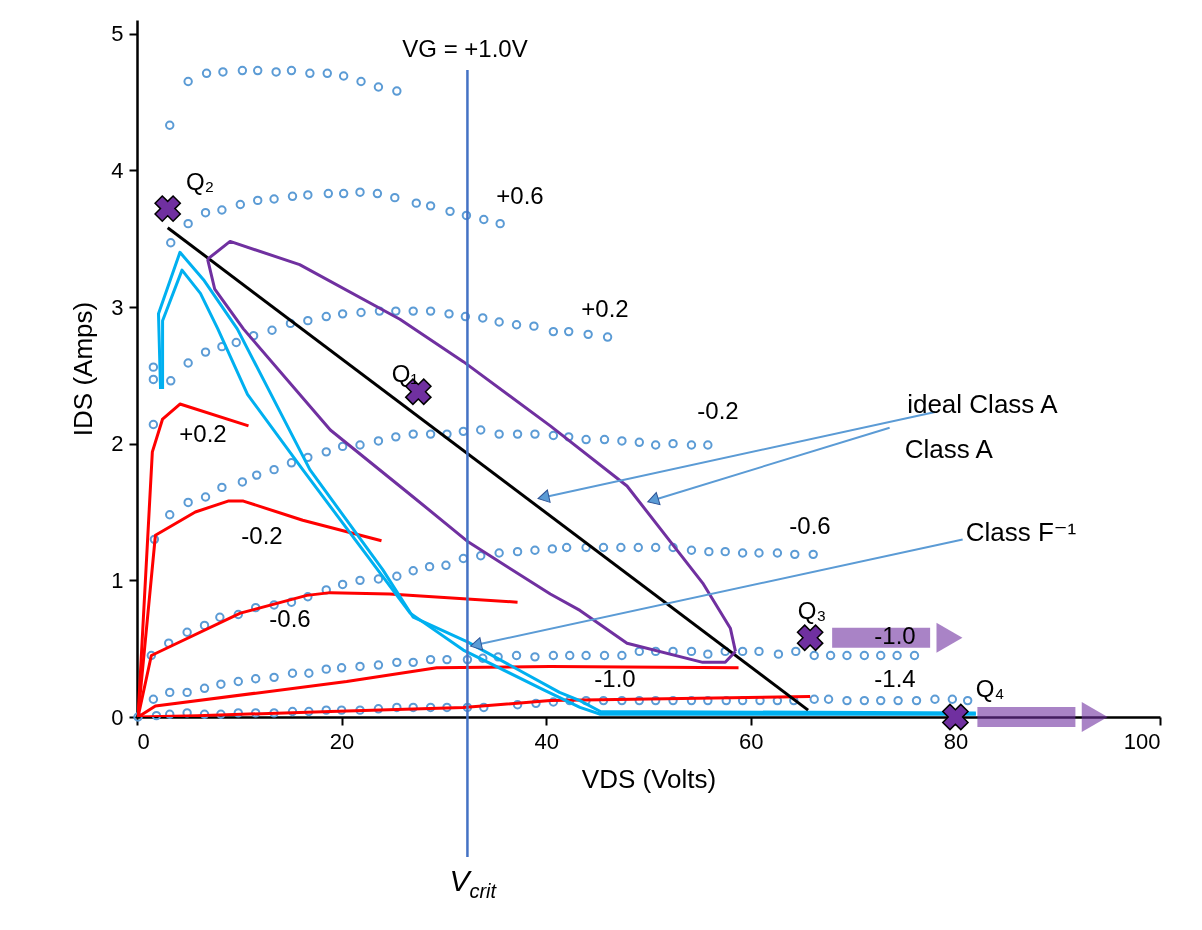  What do you see at coordinates (895, 678) in the screenshot?
I see `annotation: -1.4` at bounding box center [895, 678].